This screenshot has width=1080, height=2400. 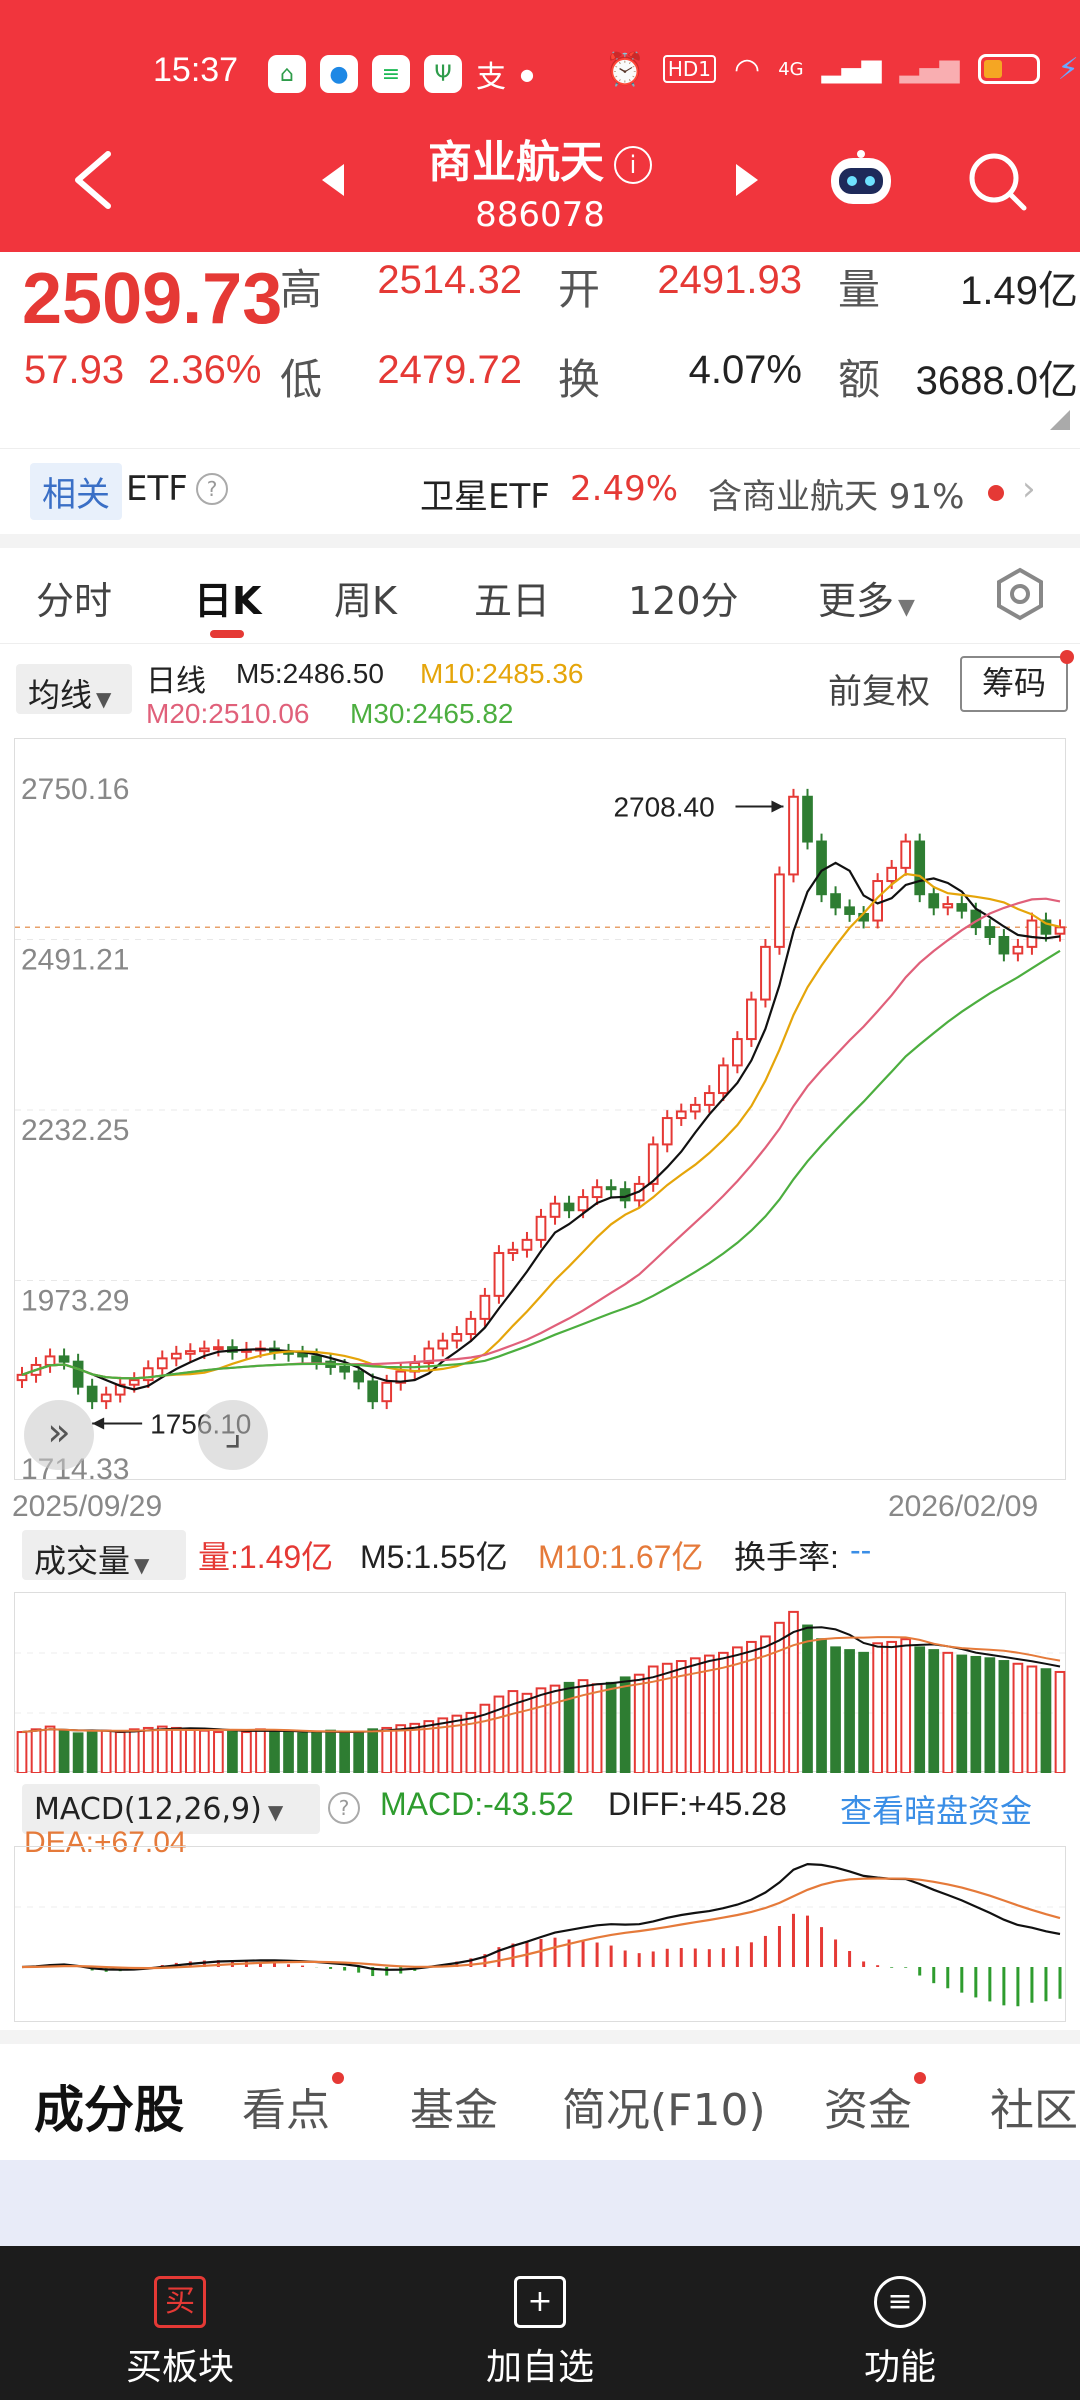 I want to click on robot-assistant-icon, so click(x=861, y=180).